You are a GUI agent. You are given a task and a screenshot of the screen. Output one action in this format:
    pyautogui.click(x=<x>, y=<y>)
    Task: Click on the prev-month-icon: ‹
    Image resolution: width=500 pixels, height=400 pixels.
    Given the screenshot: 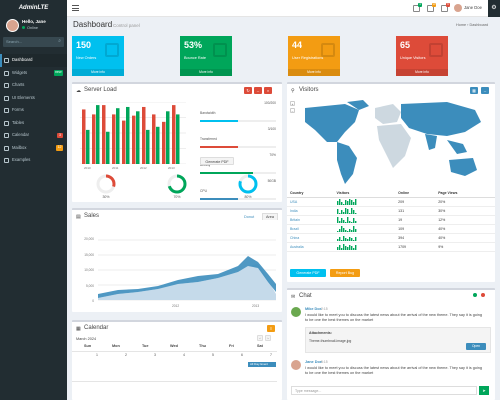 What is the action you would take?
    pyautogui.click(x=260, y=338)
    